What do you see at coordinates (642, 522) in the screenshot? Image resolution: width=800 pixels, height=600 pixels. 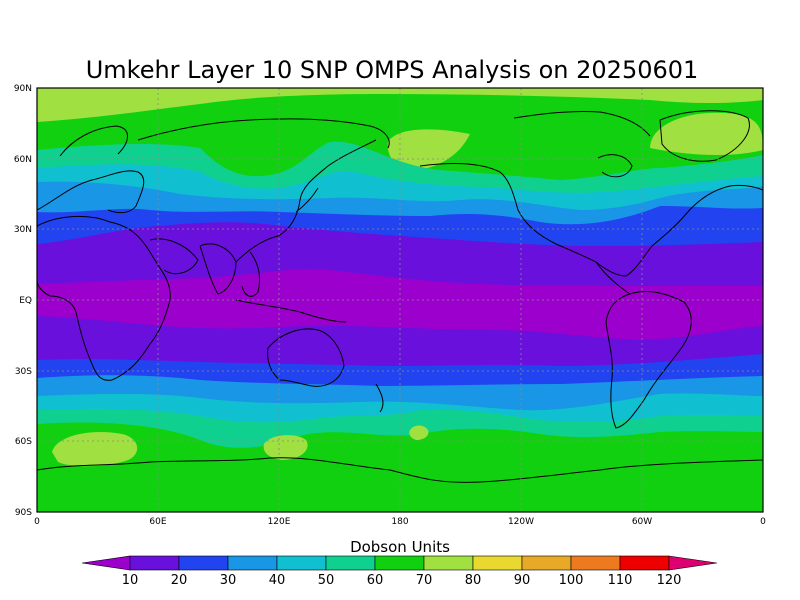 I see `lon-label: 60W` at bounding box center [642, 522].